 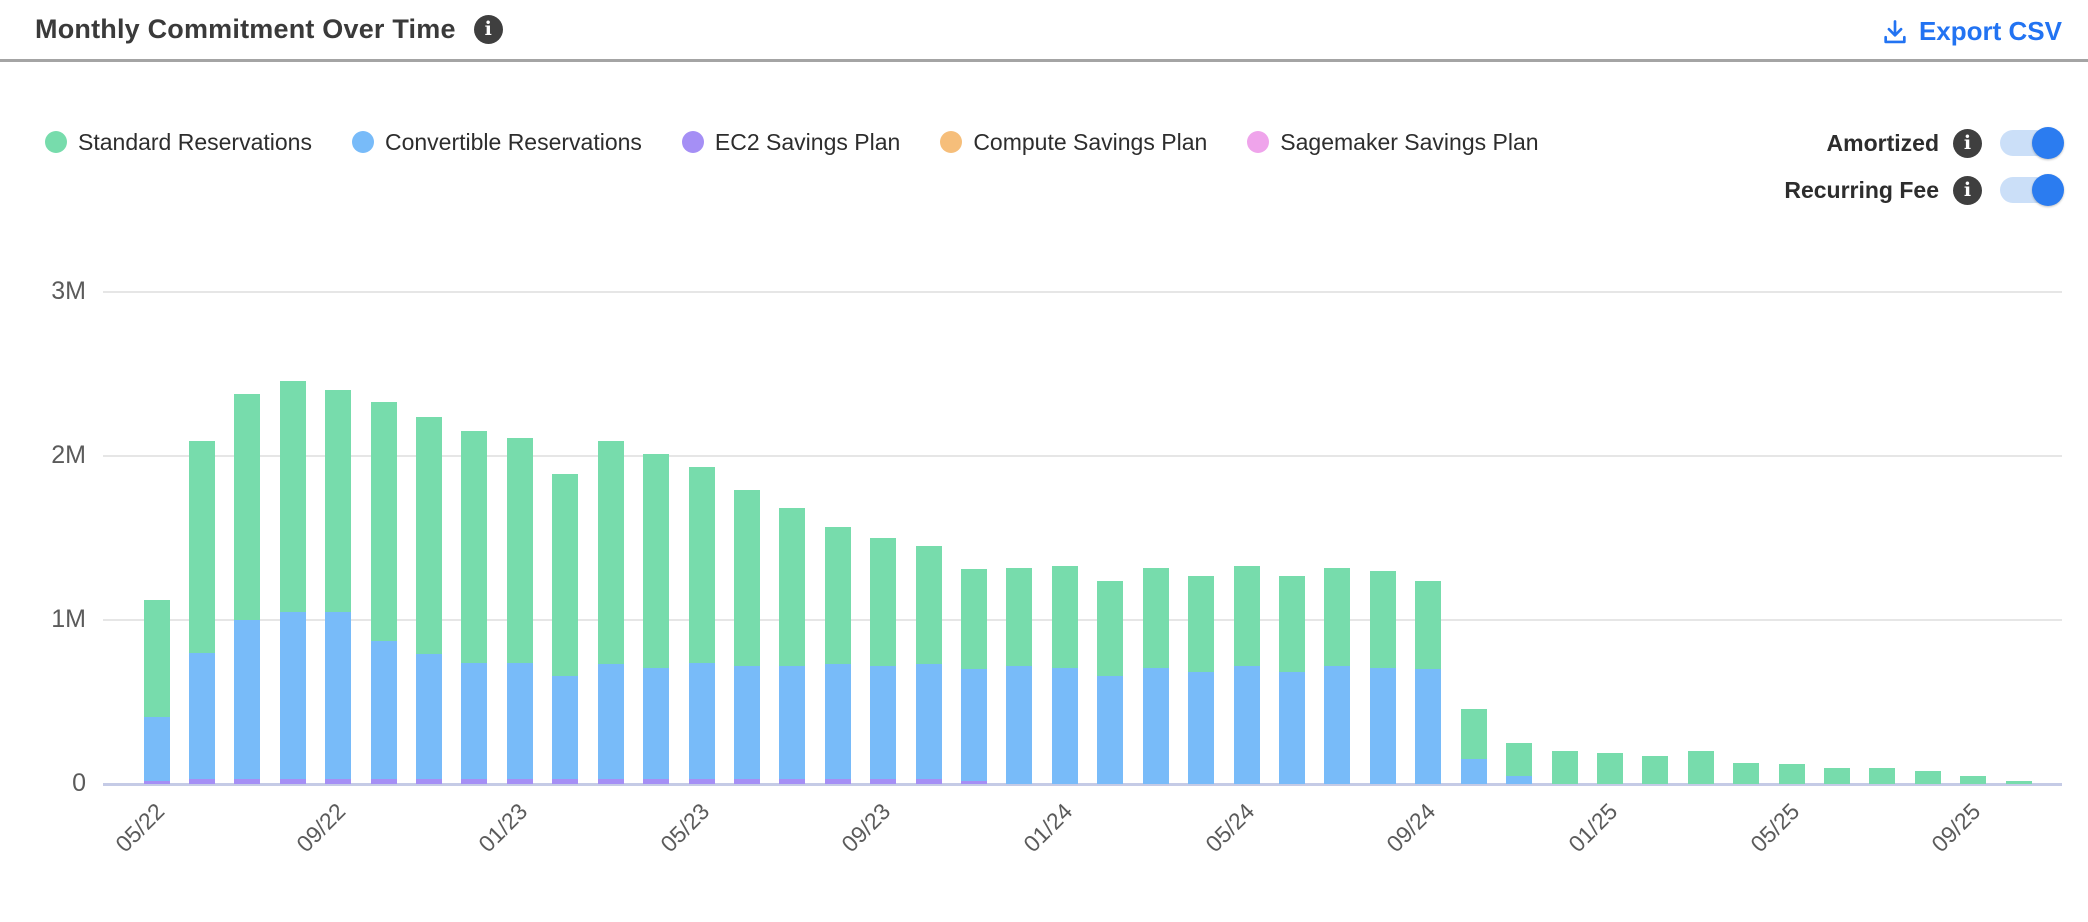 What do you see at coordinates (1971, 31) in the screenshot?
I see `export-csv-button: Export CSV` at bounding box center [1971, 31].